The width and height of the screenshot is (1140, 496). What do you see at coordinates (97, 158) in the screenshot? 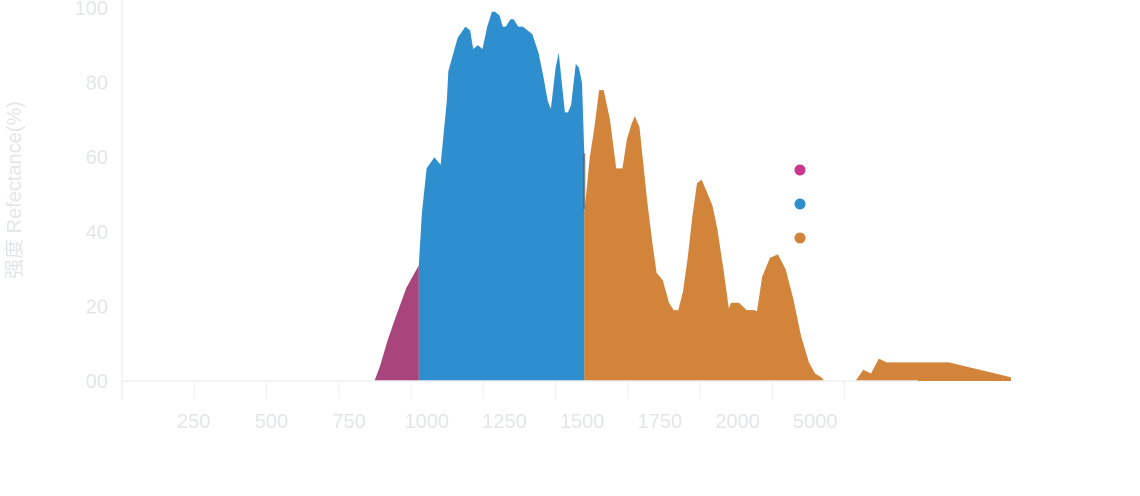
I see `y-tick-label: 60` at bounding box center [97, 158].